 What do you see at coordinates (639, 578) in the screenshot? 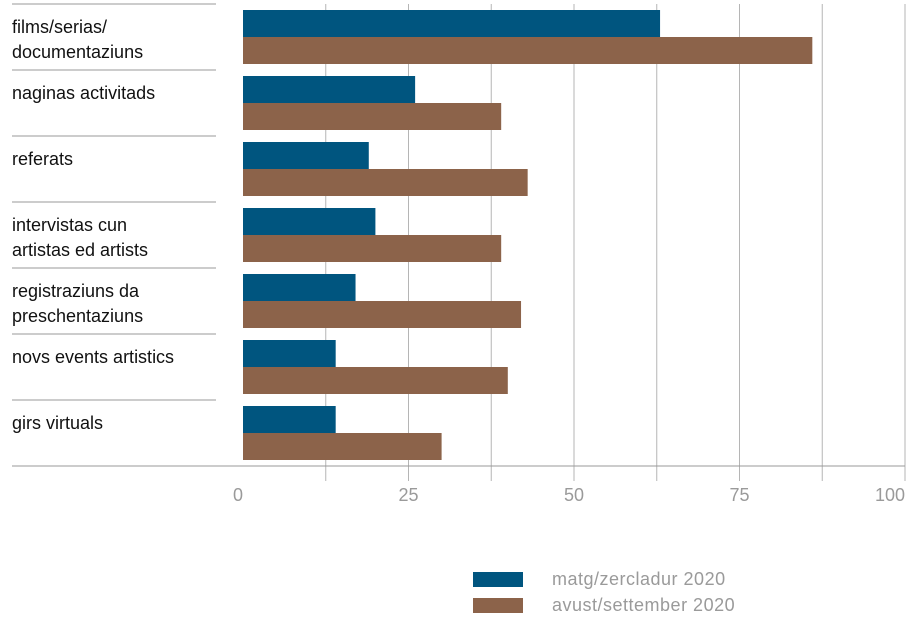
I see `legend-label: matg/zercladur 2020` at bounding box center [639, 578].